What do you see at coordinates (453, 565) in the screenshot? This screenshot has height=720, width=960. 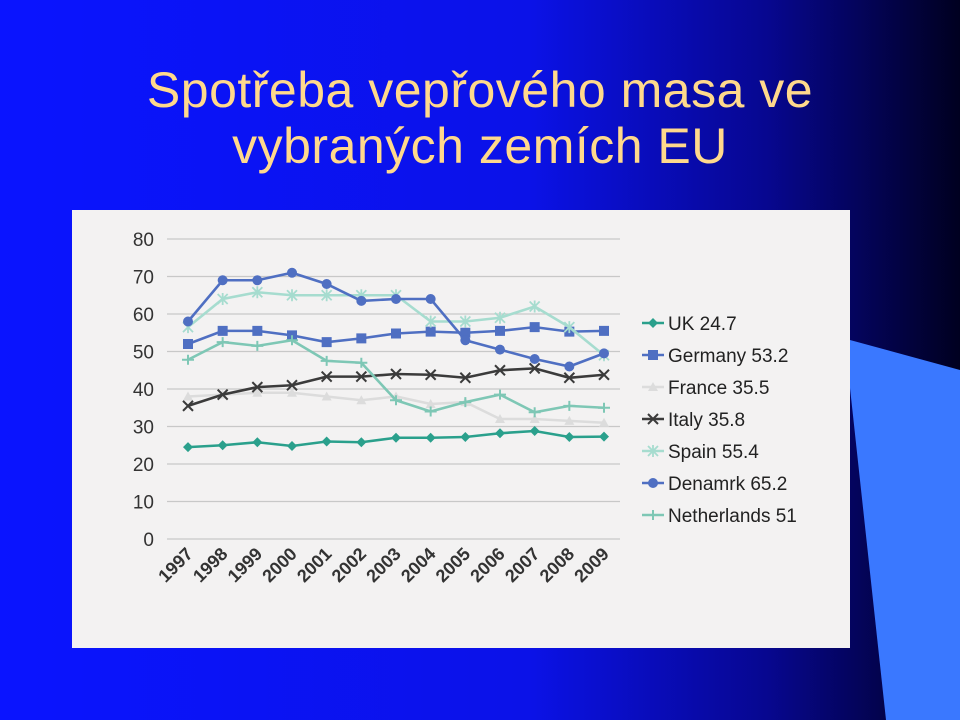 I see `x-tick-label: 2005` at bounding box center [453, 565].